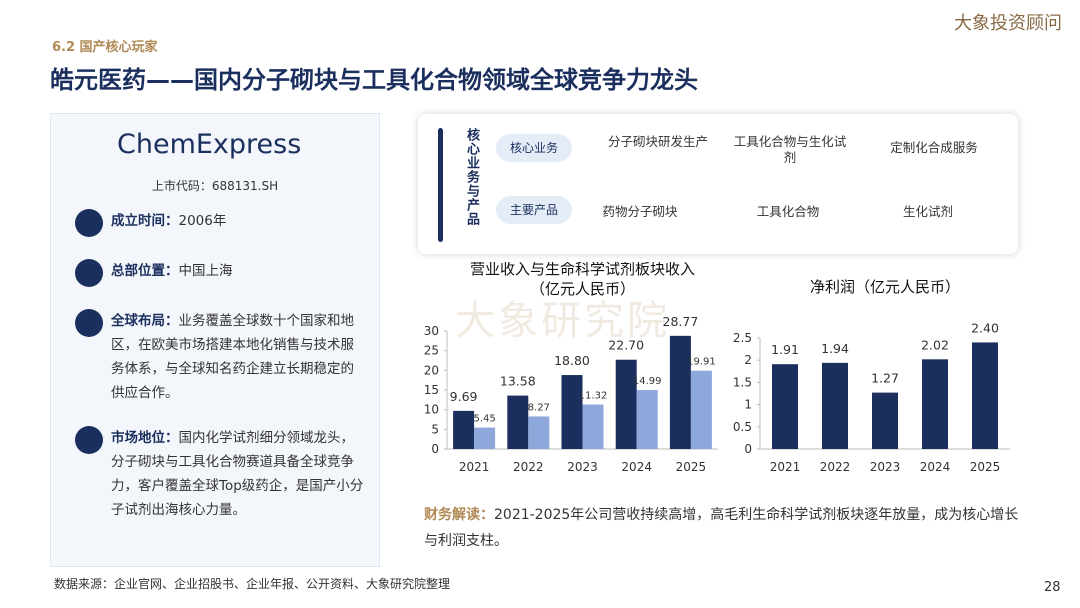 Image resolution: width=1080 pixels, height=608 pixels. What do you see at coordinates (431, 370) in the screenshot?
I see `y-tick-label: 20` at bounding box center [431, 370].